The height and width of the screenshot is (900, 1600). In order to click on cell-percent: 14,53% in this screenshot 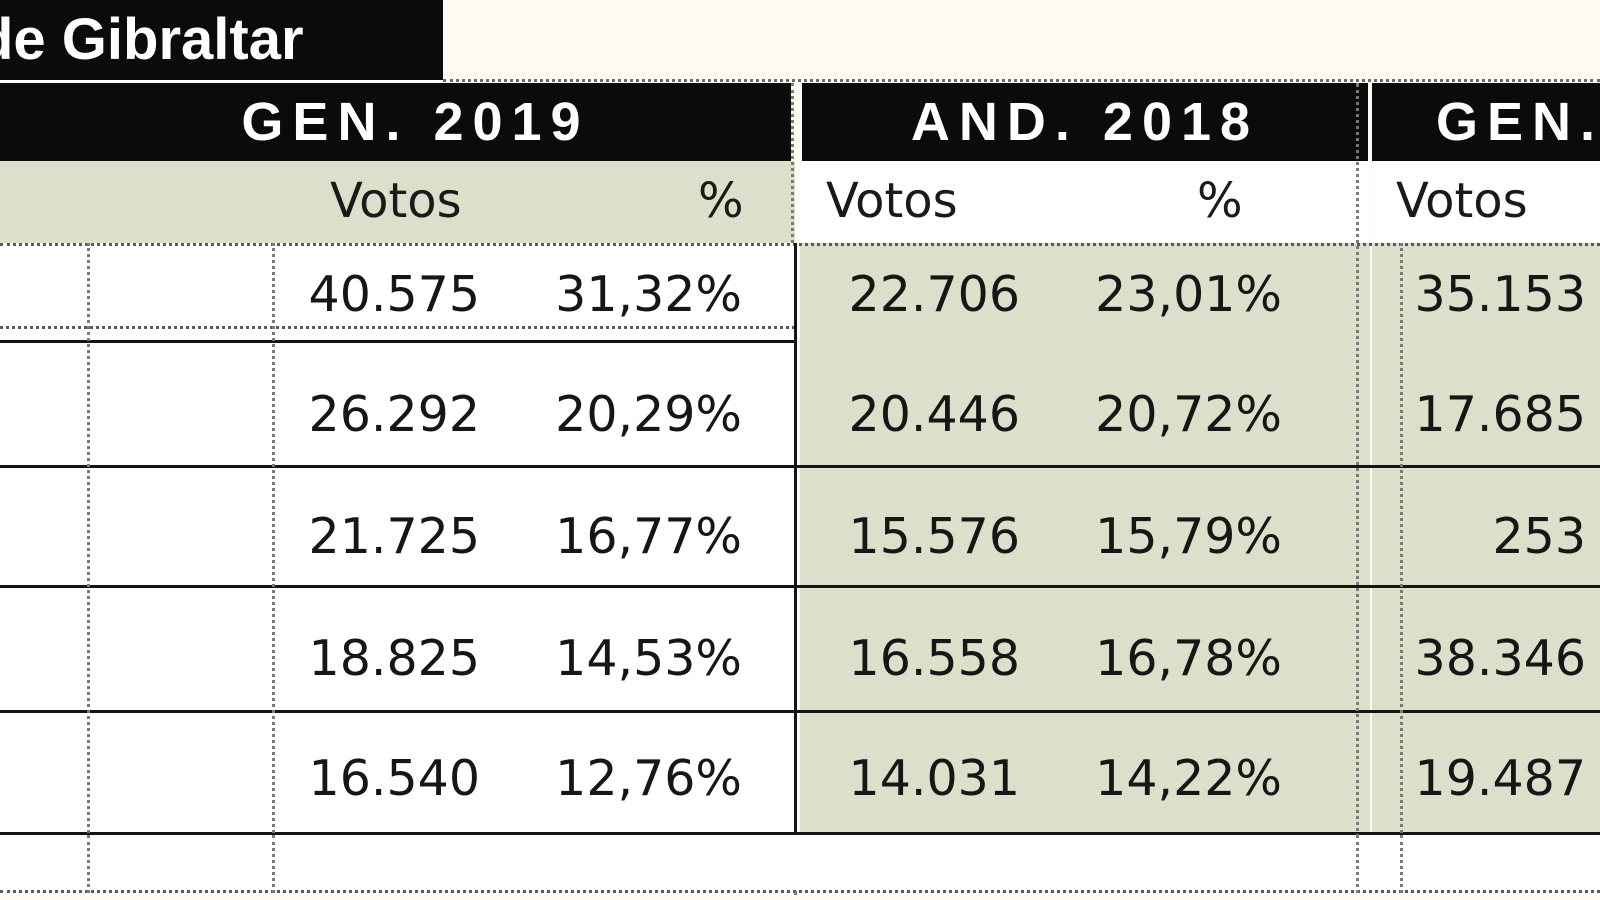, I will do `click(648, 658)`.